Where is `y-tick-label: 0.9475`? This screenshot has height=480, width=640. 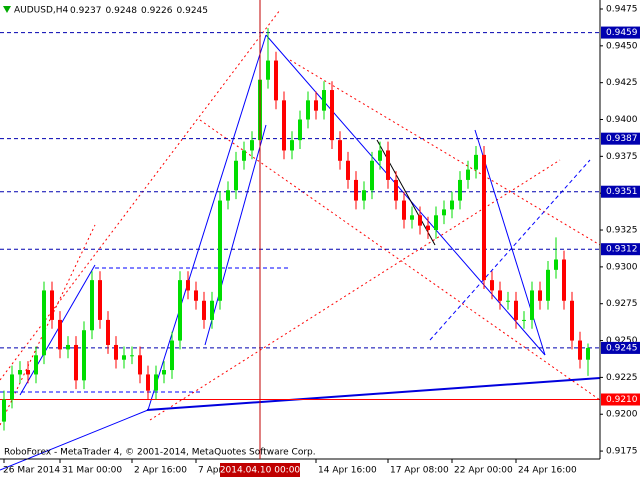
y-tick-label: 0.9475 is located at coordinates (622, 9).